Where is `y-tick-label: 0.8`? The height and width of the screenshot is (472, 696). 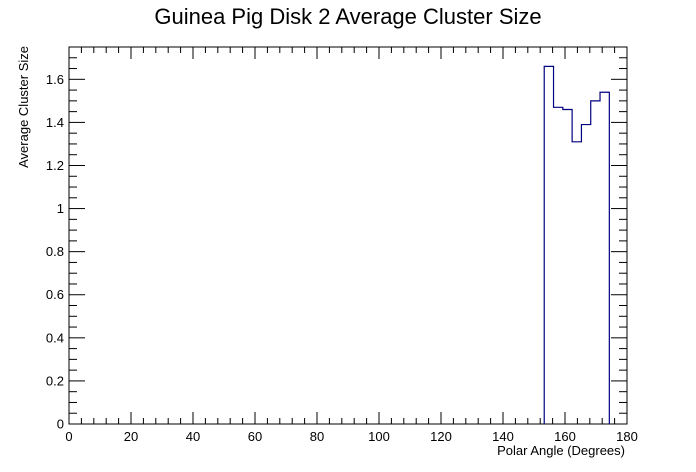
y-tick-label: 0.8 is located at coordinates (55, 251).